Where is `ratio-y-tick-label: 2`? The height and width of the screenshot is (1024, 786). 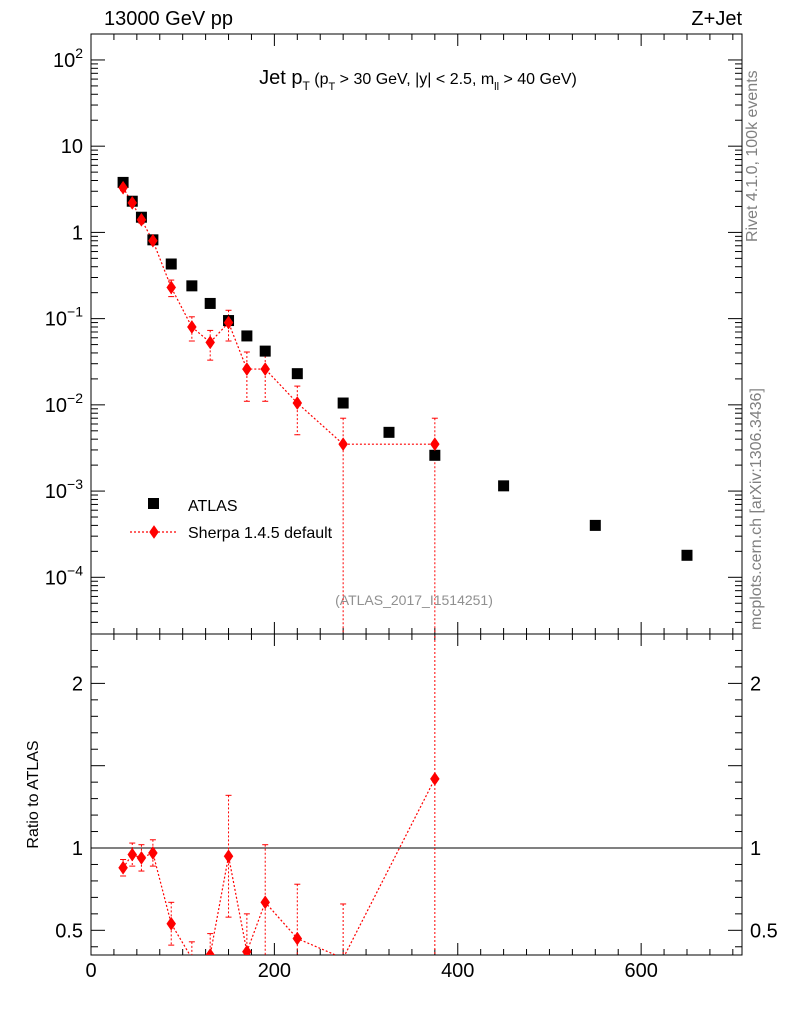
ratio-y-tick-label: 2 is located at coordinates (77, 684).